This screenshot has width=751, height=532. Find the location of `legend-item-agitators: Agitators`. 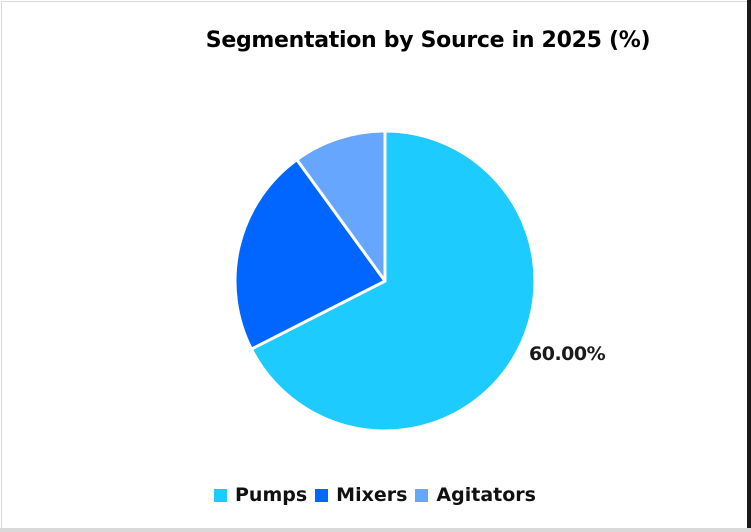

legend-item-agitators: Agitators is located at coordinates (475, 495).